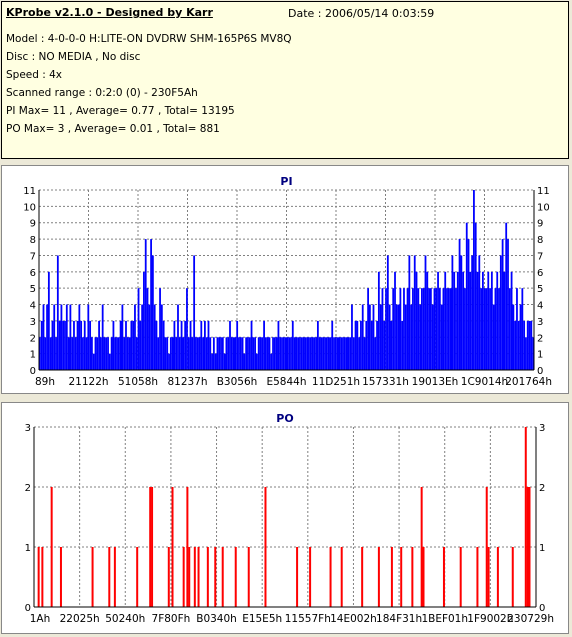 This screenshot has width=572, height=637. I want to click on pi-ytick-left: 3, so click(33, 322).